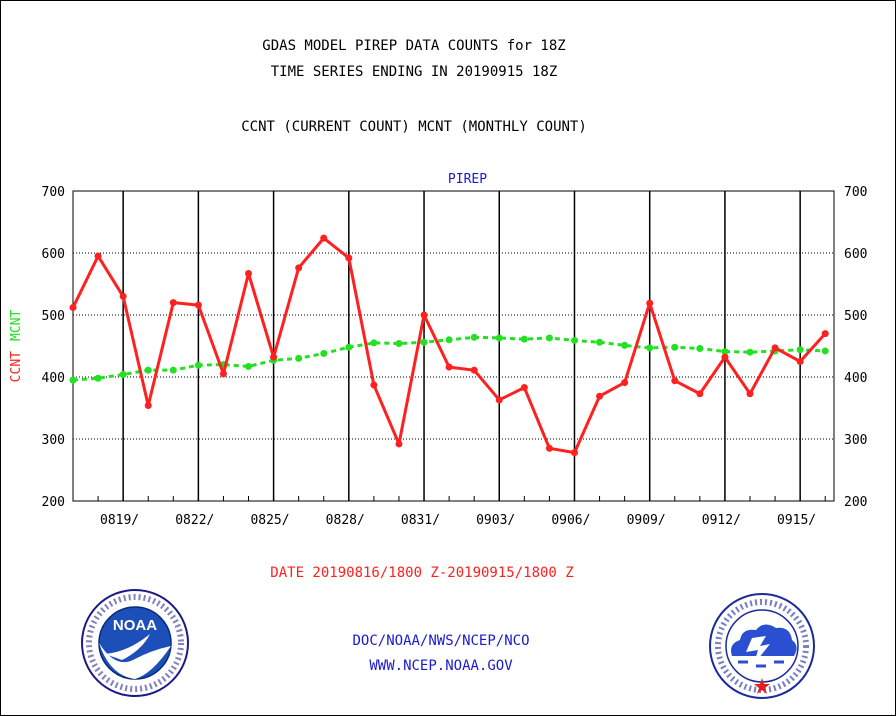  I want to click on y-tick-label-right: 300, so click(855, 440).